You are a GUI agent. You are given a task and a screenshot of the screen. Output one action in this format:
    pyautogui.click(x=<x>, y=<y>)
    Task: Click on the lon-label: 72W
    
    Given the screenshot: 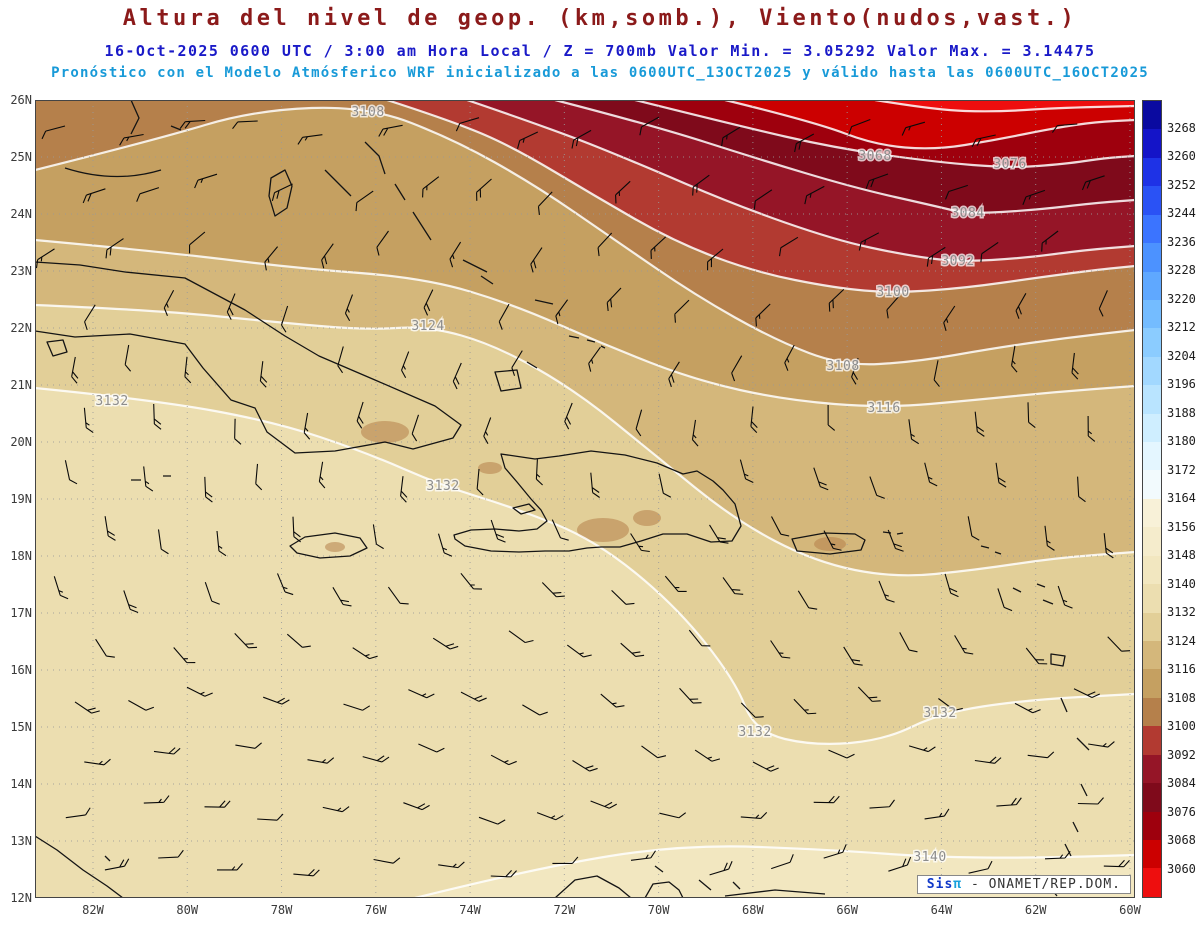 What is the action you would take?
    pyautogui.click(x=564, y=910)
    